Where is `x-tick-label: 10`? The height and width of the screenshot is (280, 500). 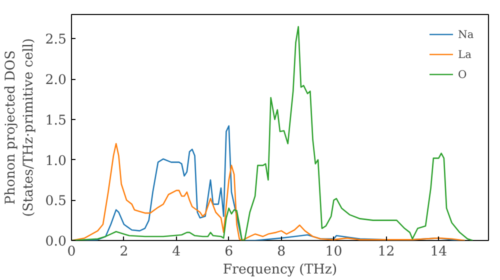
x-tick-label: 10 is located at coordinates (333, 252).